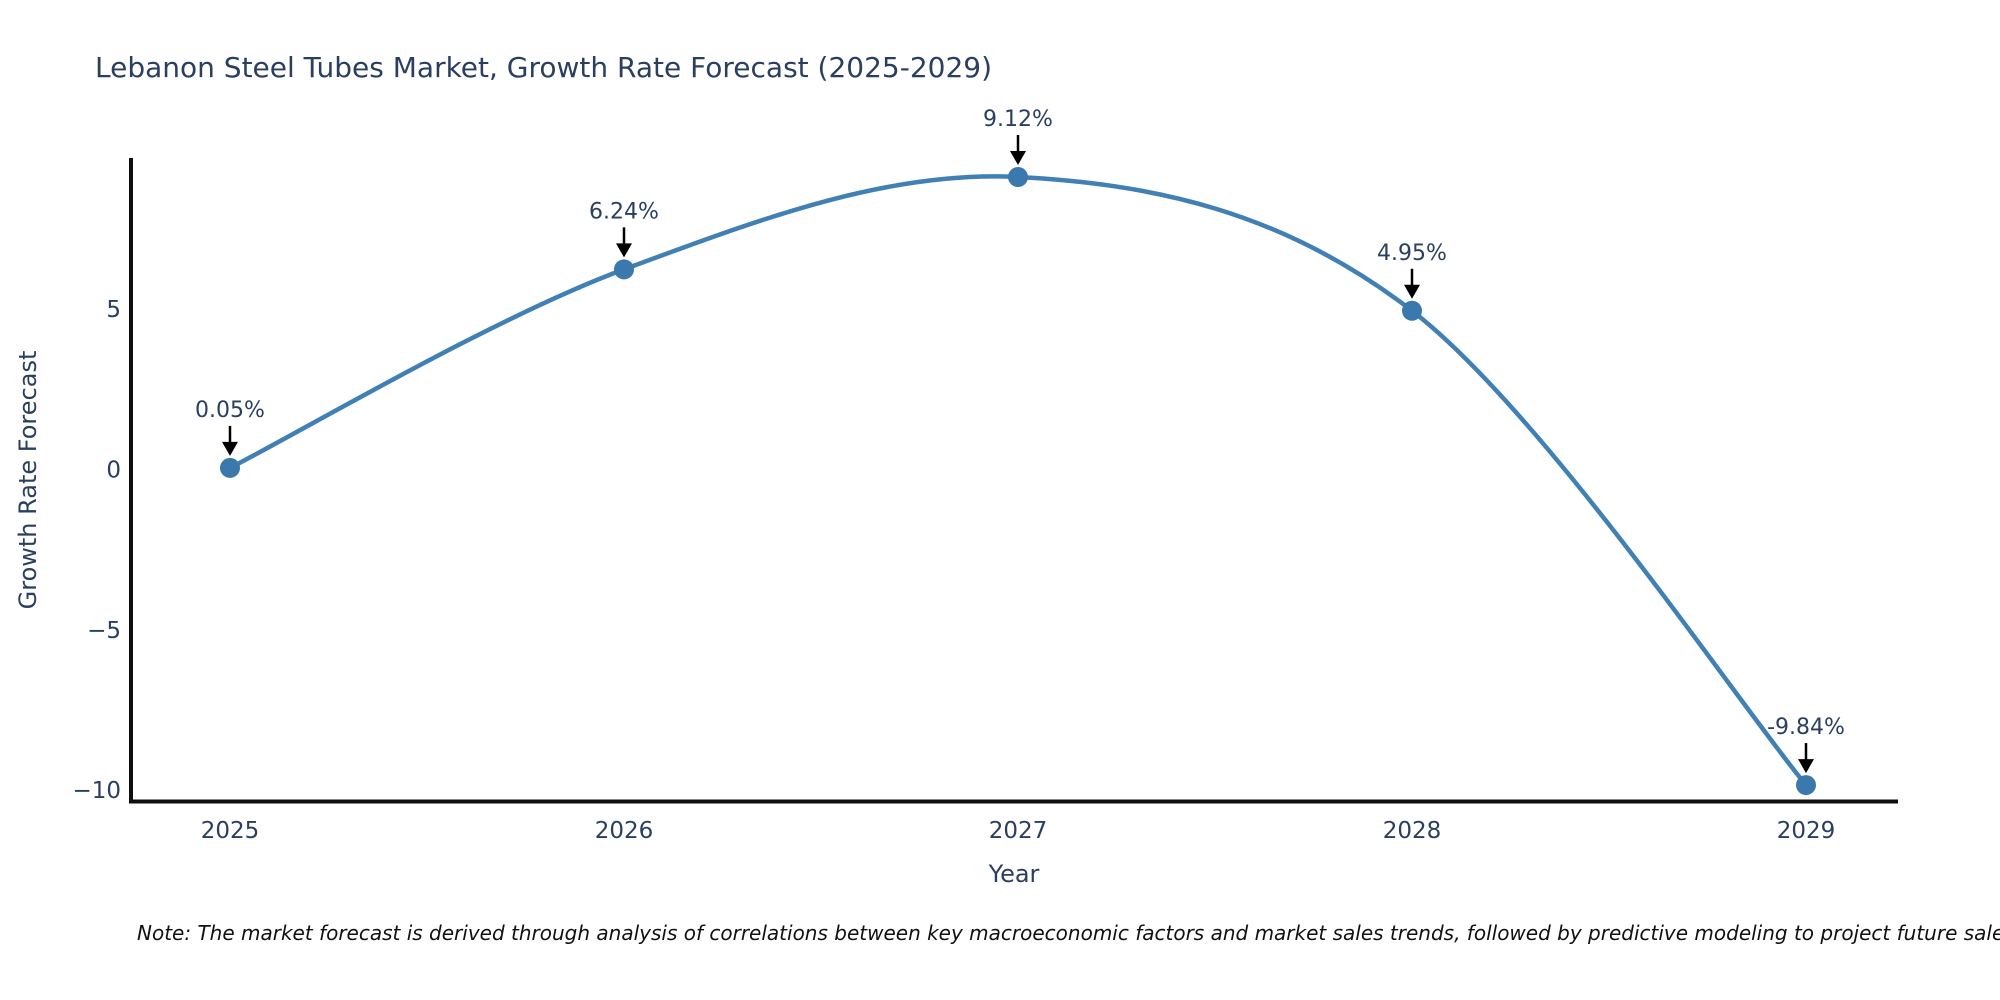 Image resolution: width=2000 pixels, height=1000 pixels. Describe the element at coordinates (230, 410) in the screenshot. I see `annotation-label: 0.05%` at that location.